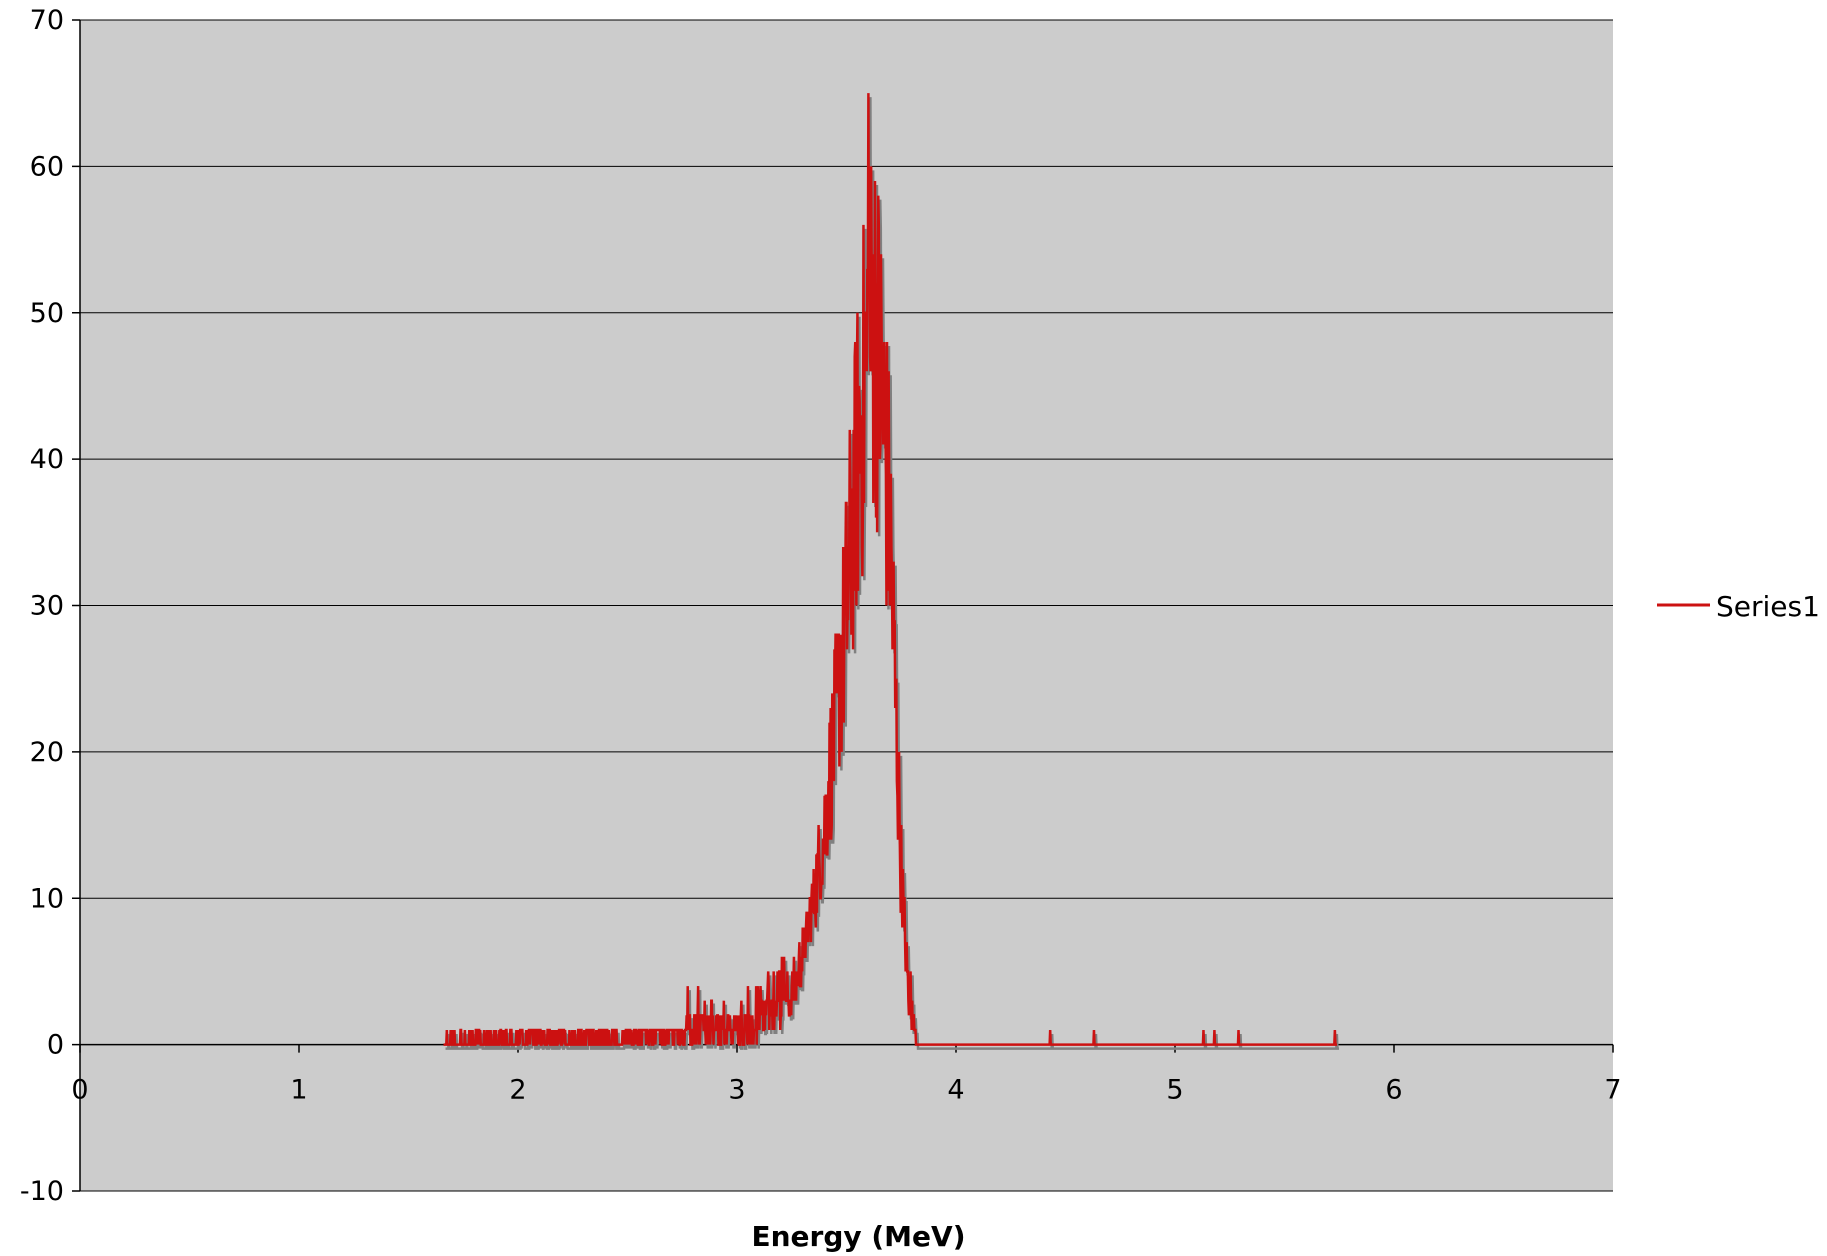 Image resolution: width=1827 pixels, height=1256 pixels. Describe the element at coordinates (1612, 1090) in the screenshot. I see `x-tick-label: 7` at that location.